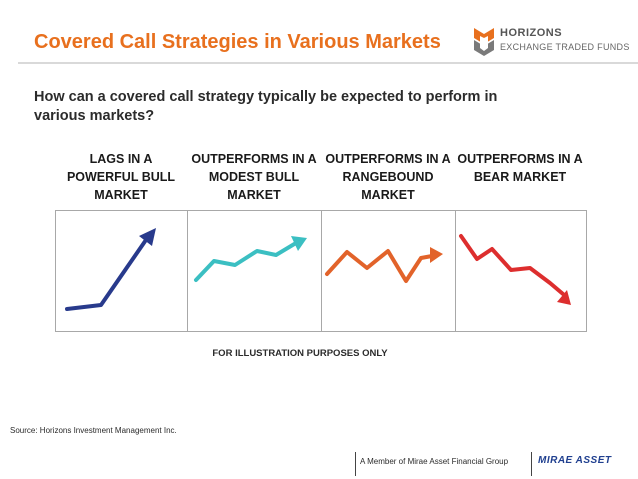 The height and width of the screenshot is (479, 638). Describe the element at coordinates (384, 265) in the screenshot. I see `rangebound-line` at that location.